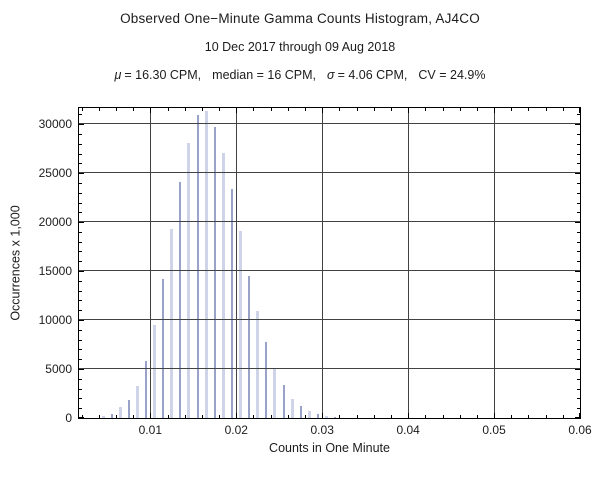  What do you see at coordinates (68, 418) in the screenshot?
I see `y-tick-label: 0` at bounding box center [68, 418].